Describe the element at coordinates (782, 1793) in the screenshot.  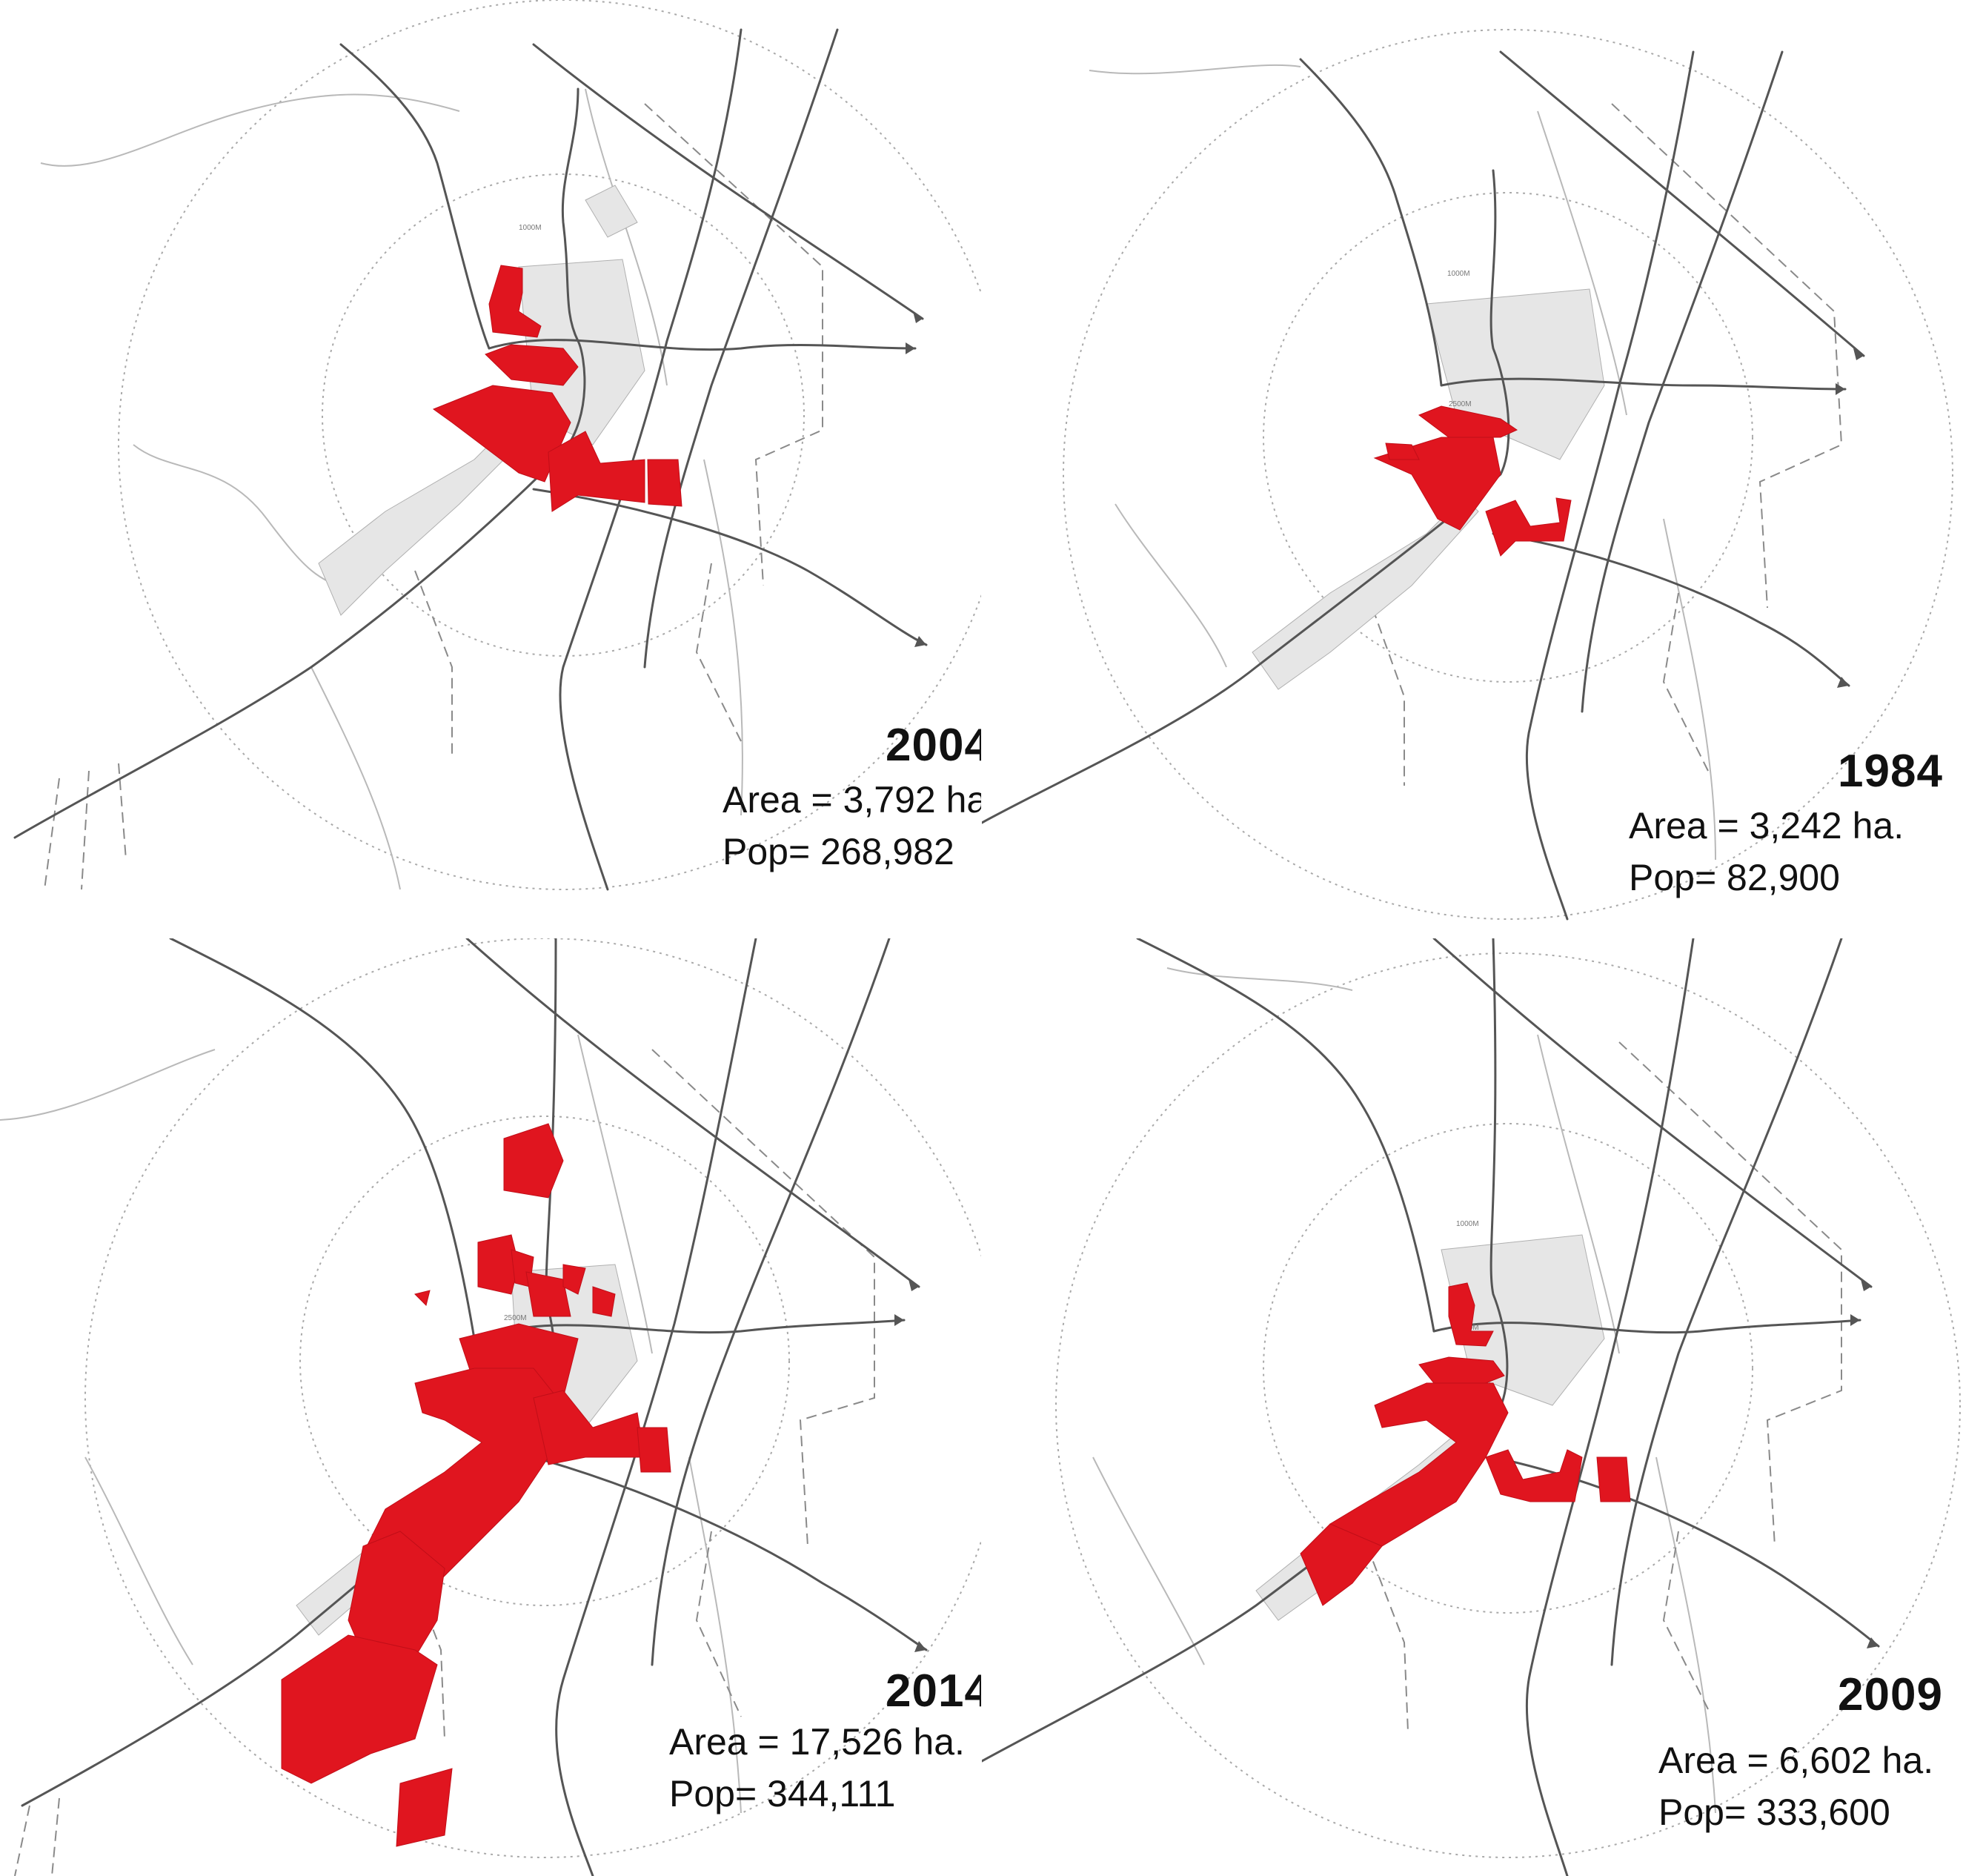
I see `population-label: Pop= 344,111` at that location.